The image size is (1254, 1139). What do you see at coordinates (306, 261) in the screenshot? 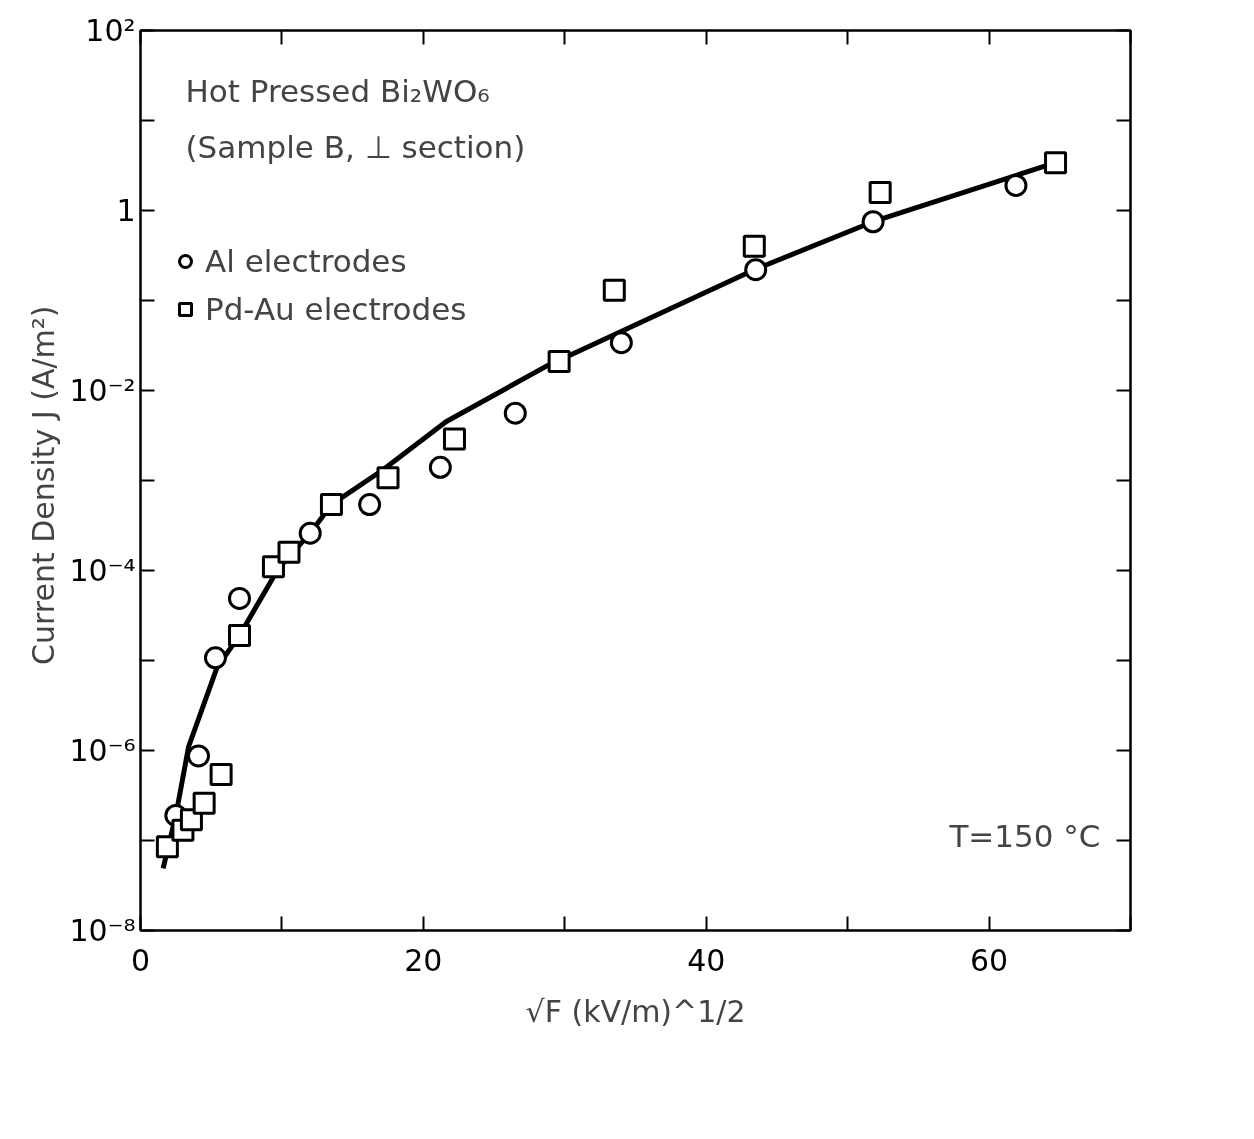
I see `legend-label: Al electrodes` at bounding box center [306, 261].